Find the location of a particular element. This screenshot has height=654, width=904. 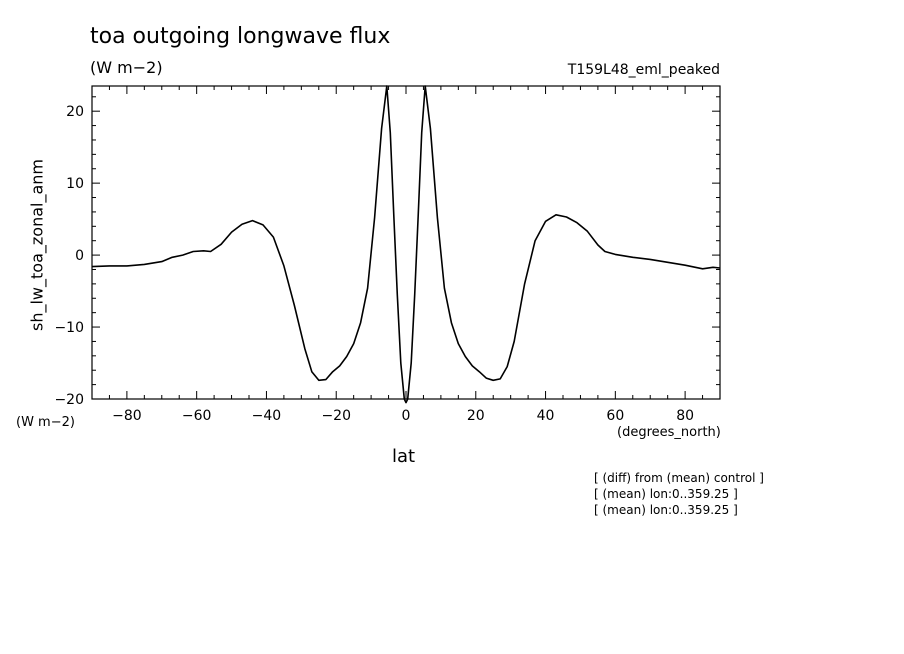

y-tick-label: 20 is located at coordinates (75, 112).